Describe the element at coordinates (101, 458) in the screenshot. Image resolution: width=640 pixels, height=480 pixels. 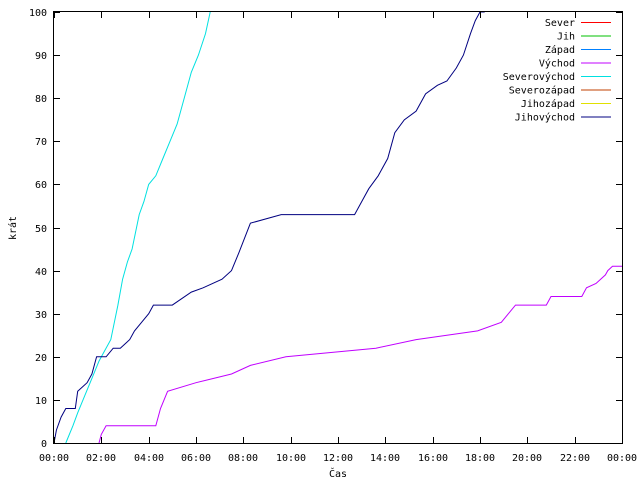
I see `x-tick-label: 02:00` at that location.